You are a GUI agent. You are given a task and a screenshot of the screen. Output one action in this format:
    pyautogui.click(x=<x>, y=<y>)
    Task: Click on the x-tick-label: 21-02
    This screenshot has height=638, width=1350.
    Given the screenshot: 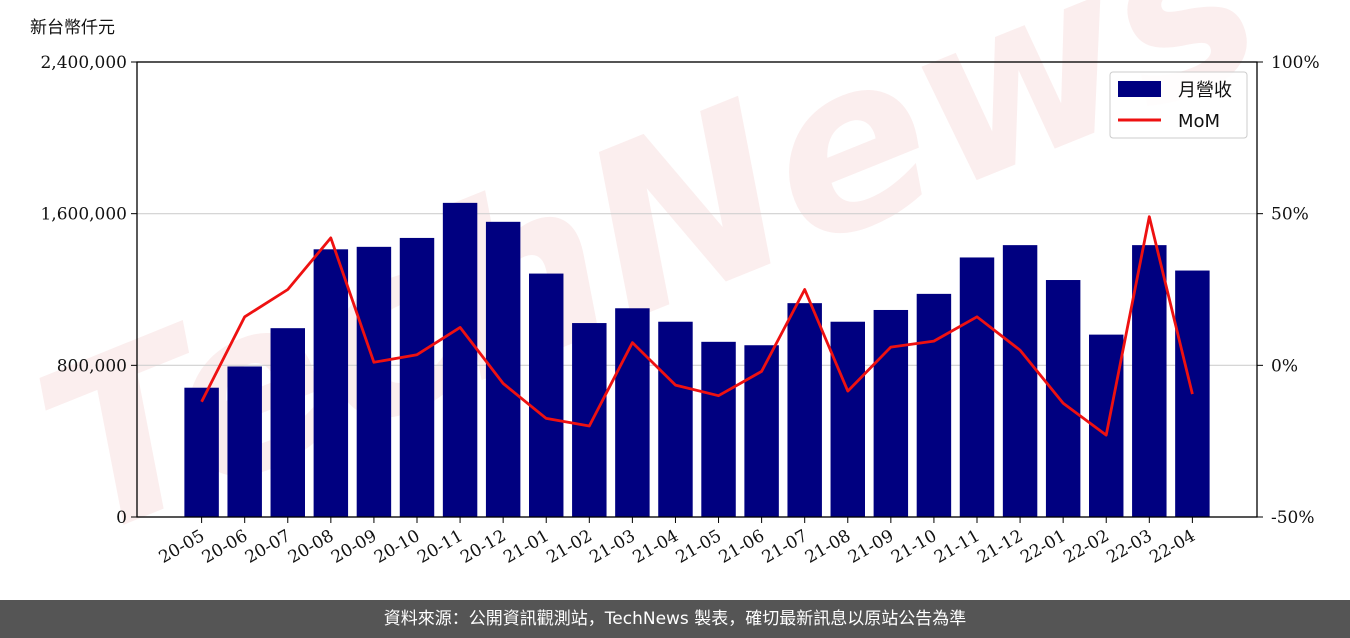 What is the action you would take?
    pyautogui.click(x=569, y=547)
    